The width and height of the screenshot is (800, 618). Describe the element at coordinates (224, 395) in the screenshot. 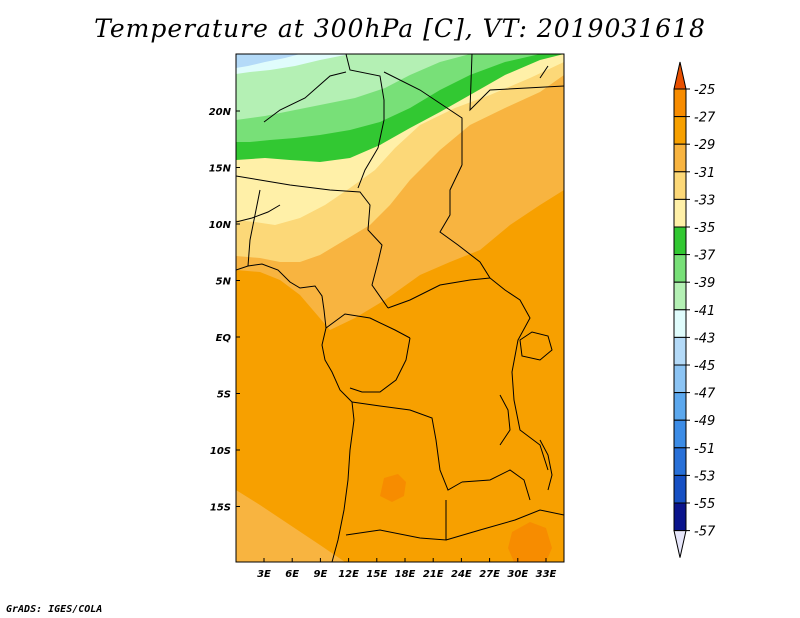

I see `lat-label: 5S` at that location.